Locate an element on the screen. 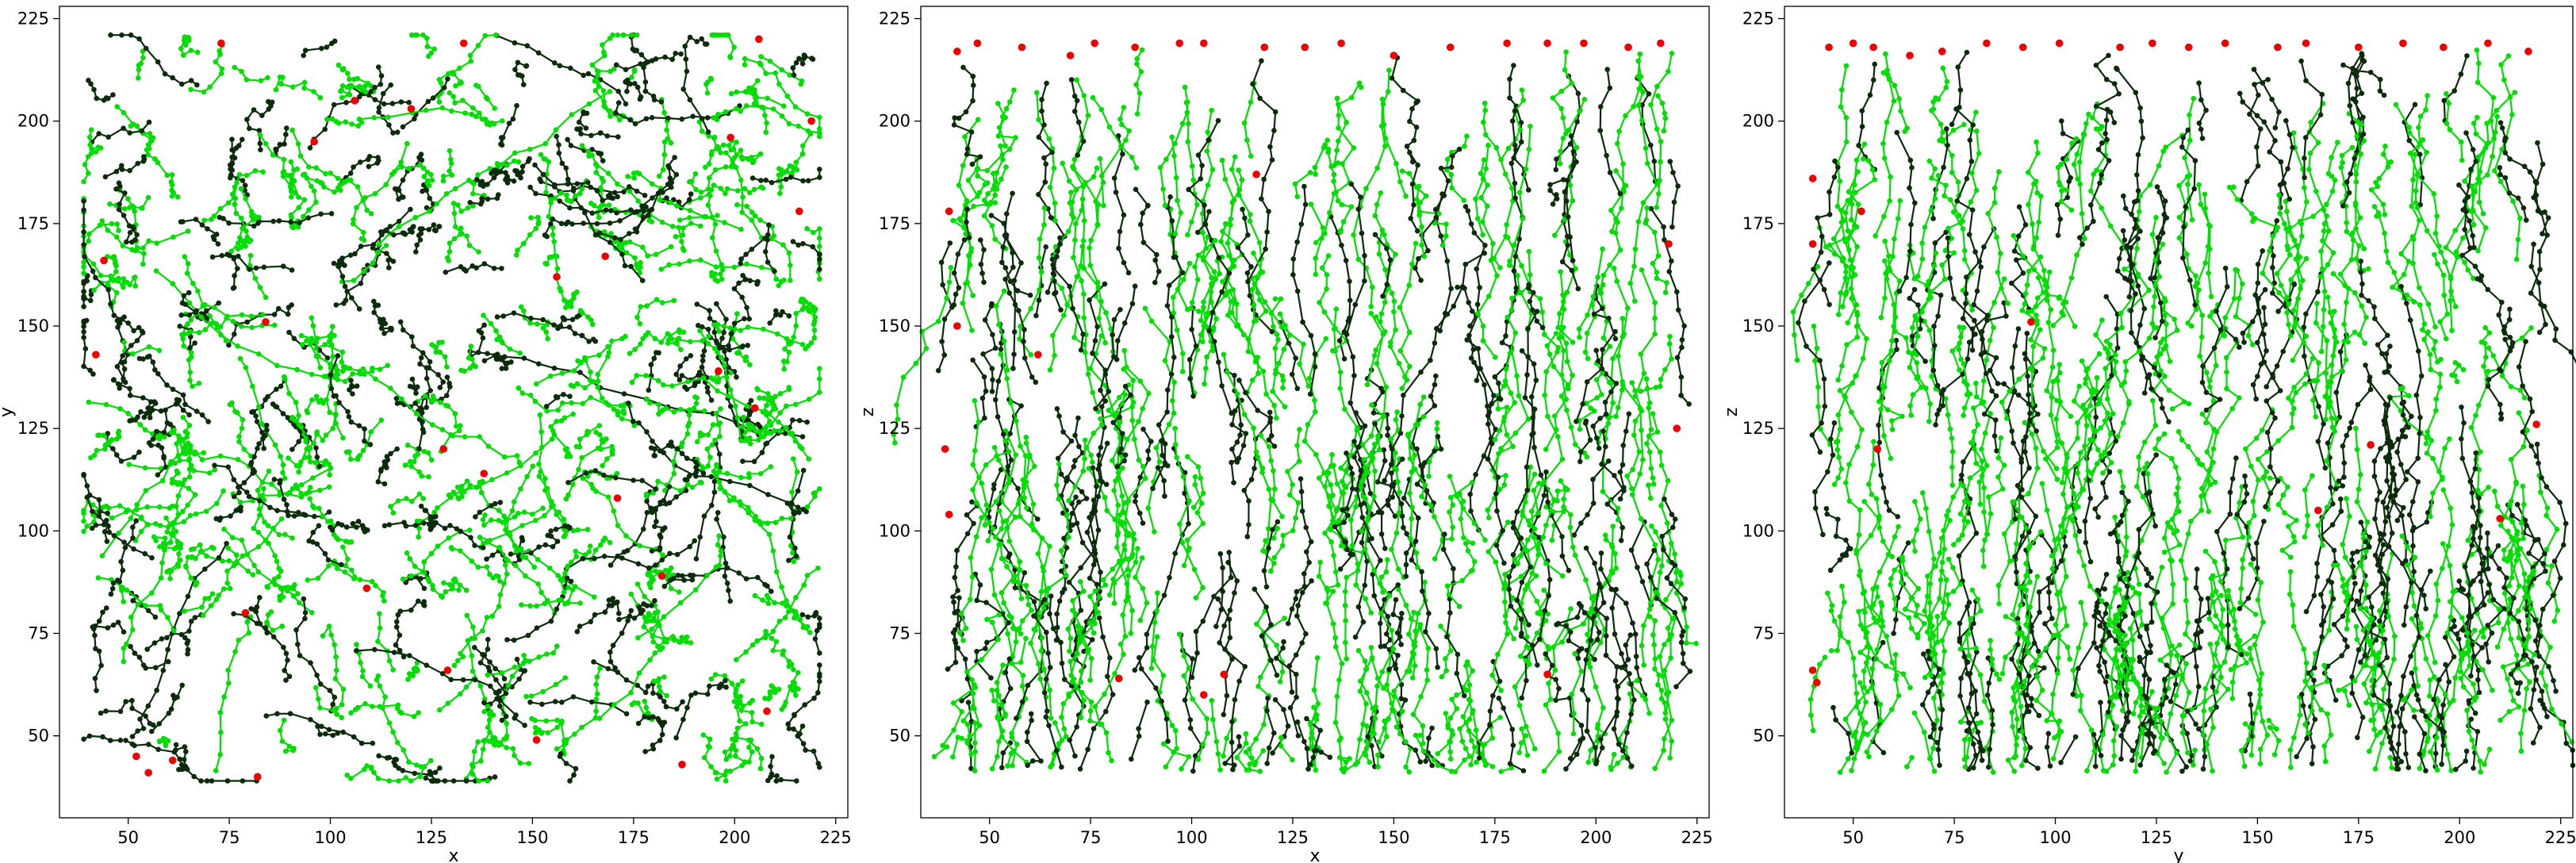 This screenshot has width=2576, height=863. x-axis-label: x is located at coordinates (453, 854).